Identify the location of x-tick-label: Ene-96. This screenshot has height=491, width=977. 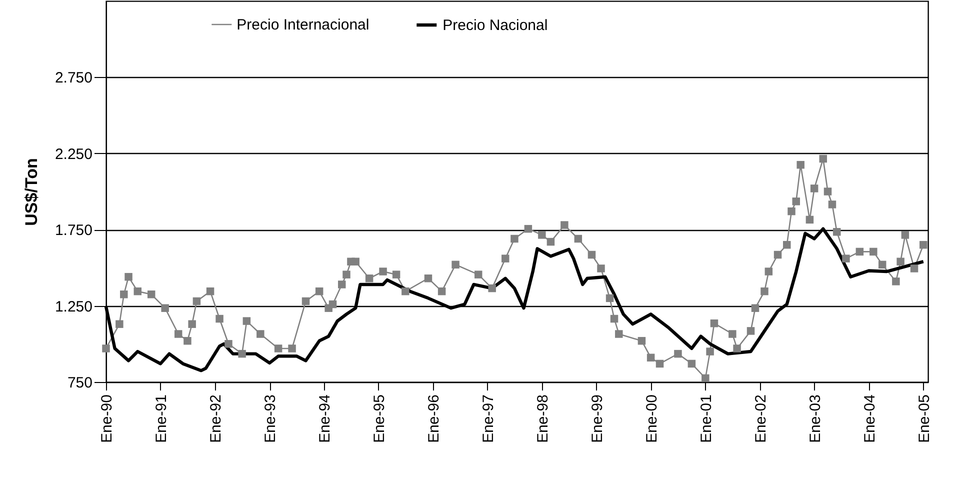
(433, 418).